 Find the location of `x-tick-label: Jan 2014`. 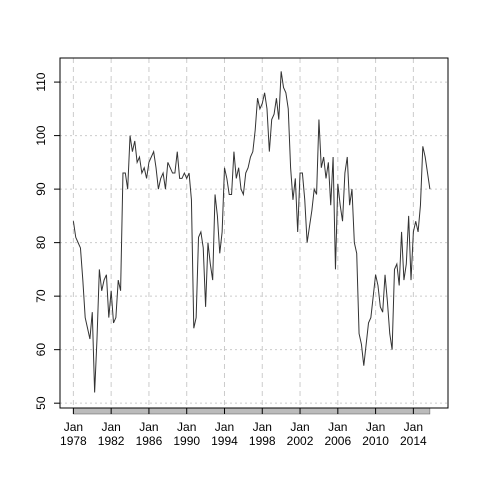

x-tick-label: Jan 2014 is located at coordinates (413, 434).